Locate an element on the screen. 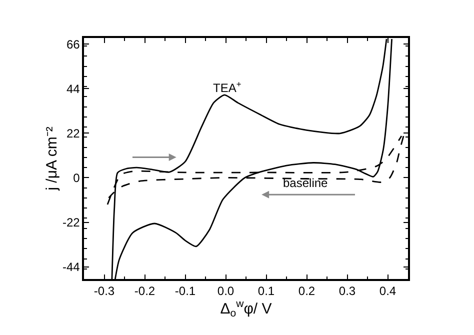 This screenshot has height=335, width=474. y-tick-label: 0 is located at coordinates (76, 177).